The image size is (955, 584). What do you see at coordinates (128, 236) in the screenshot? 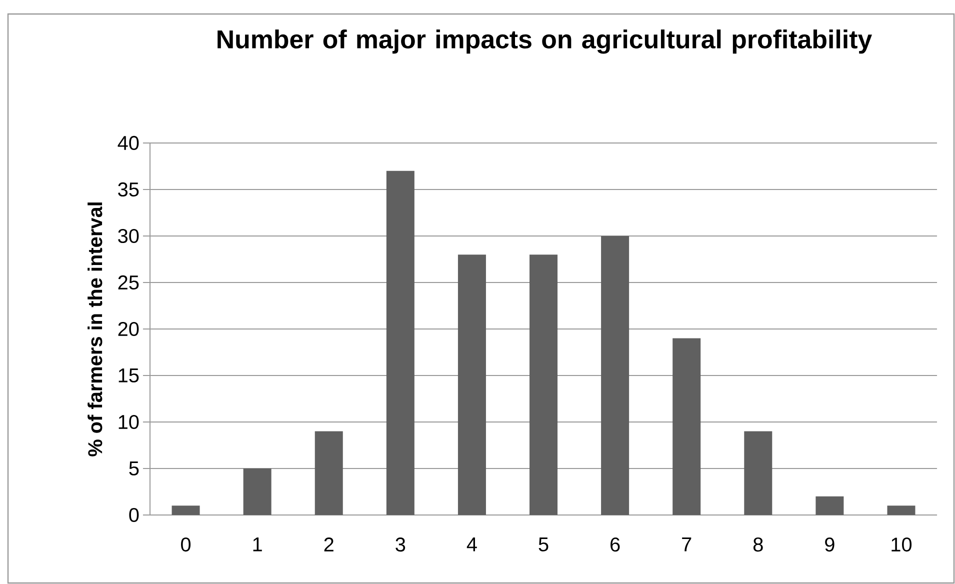
I see `y-tick-label: 30` at bounding box center [128, 236].